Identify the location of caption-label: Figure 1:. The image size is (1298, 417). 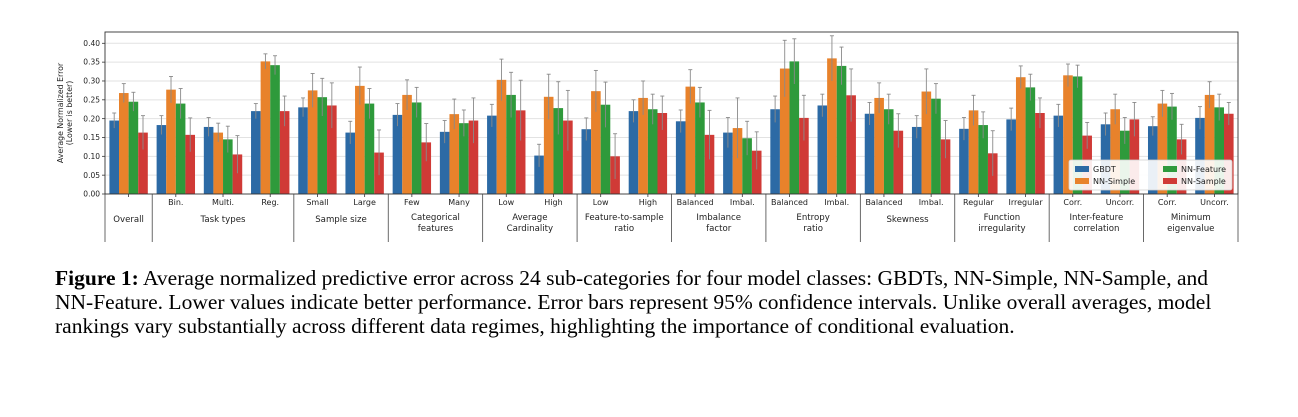
(97, 278).